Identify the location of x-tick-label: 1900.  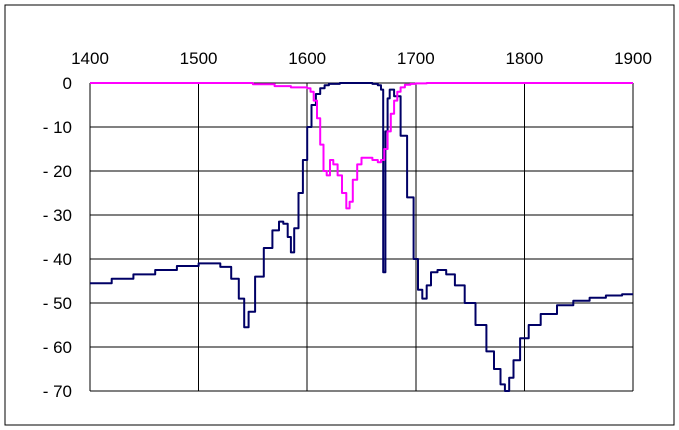
(633, 58).